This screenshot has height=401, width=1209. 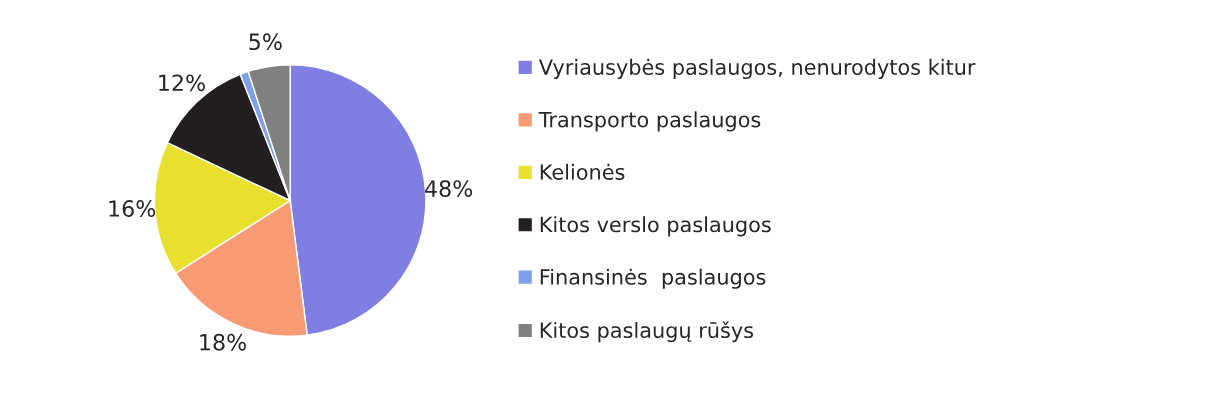 I want to click on data-label: 5%, so click(x=265, y=42).